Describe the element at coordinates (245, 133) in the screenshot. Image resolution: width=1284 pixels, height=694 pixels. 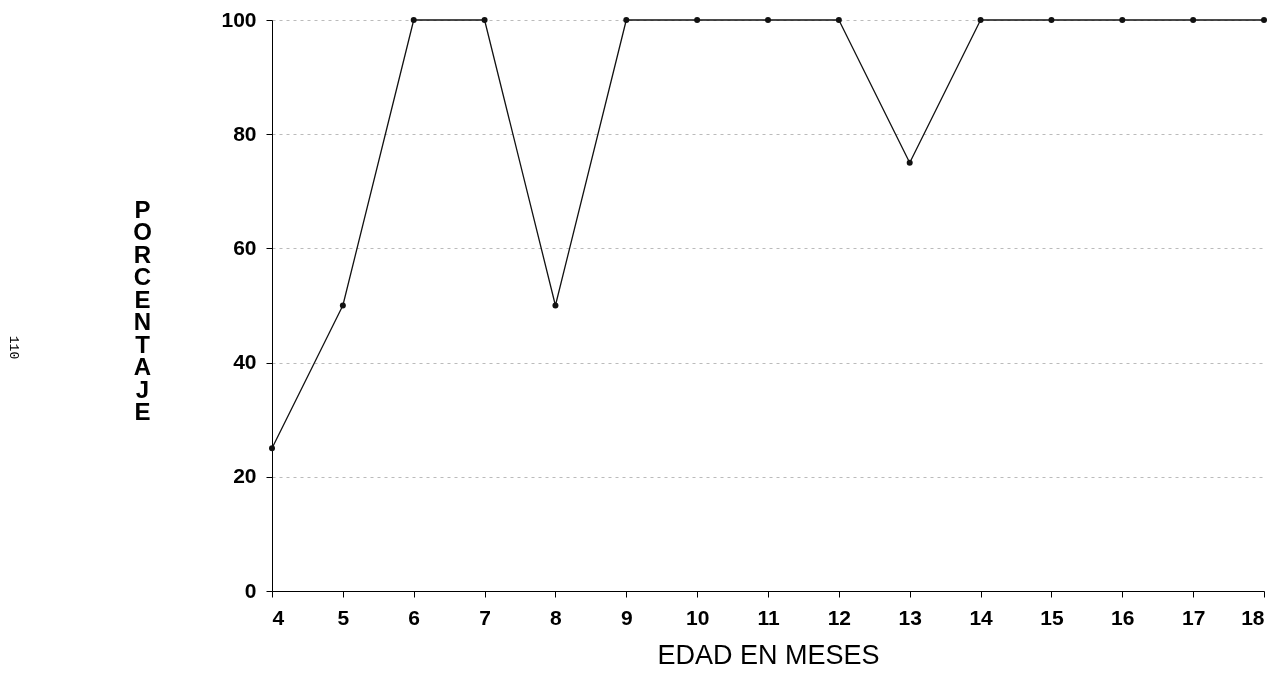
I see `y-tick-label: 80` at that location.